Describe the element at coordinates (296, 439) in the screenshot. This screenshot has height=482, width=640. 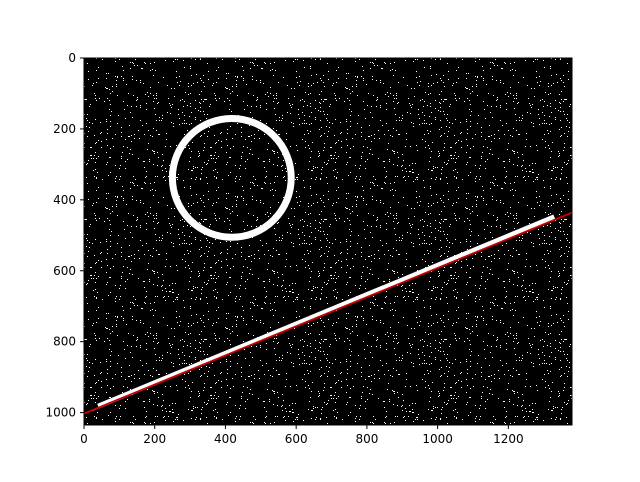
I see `x-tick-label: 600` at that location.